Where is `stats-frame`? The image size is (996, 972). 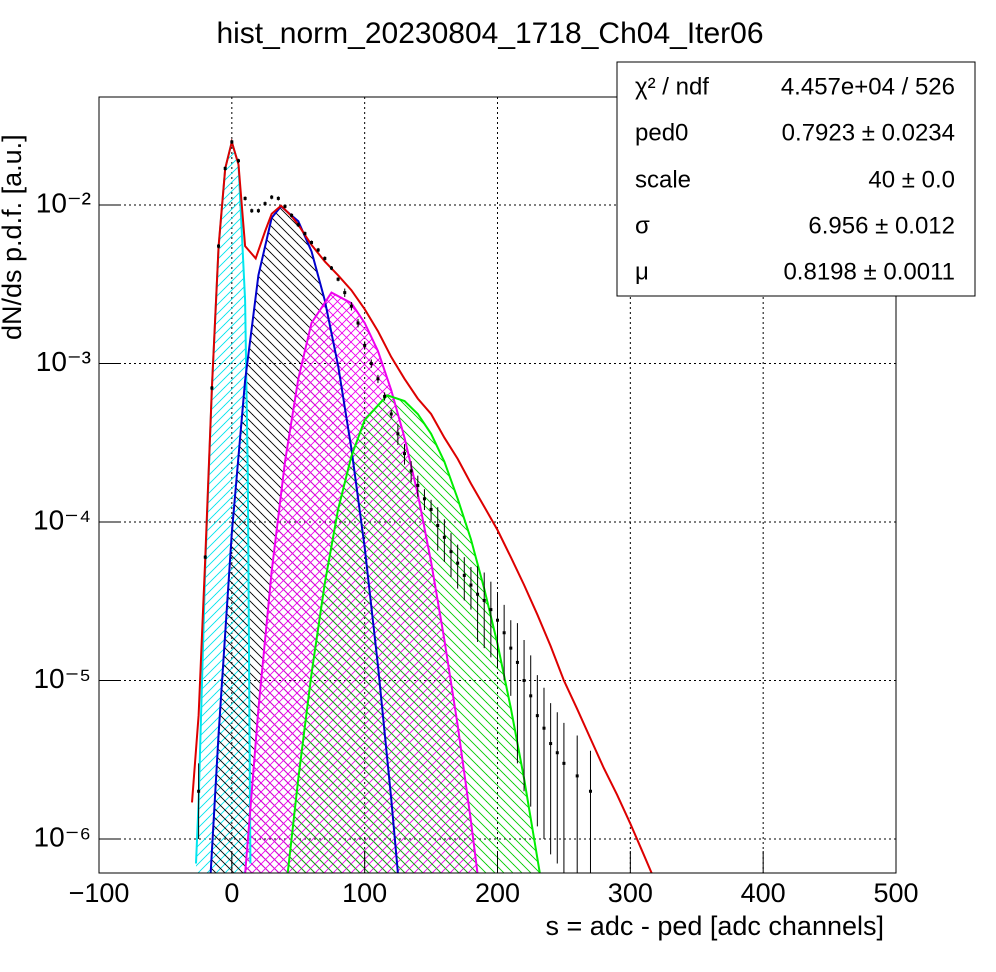 stats-frame is located at coordinates (796, 179).